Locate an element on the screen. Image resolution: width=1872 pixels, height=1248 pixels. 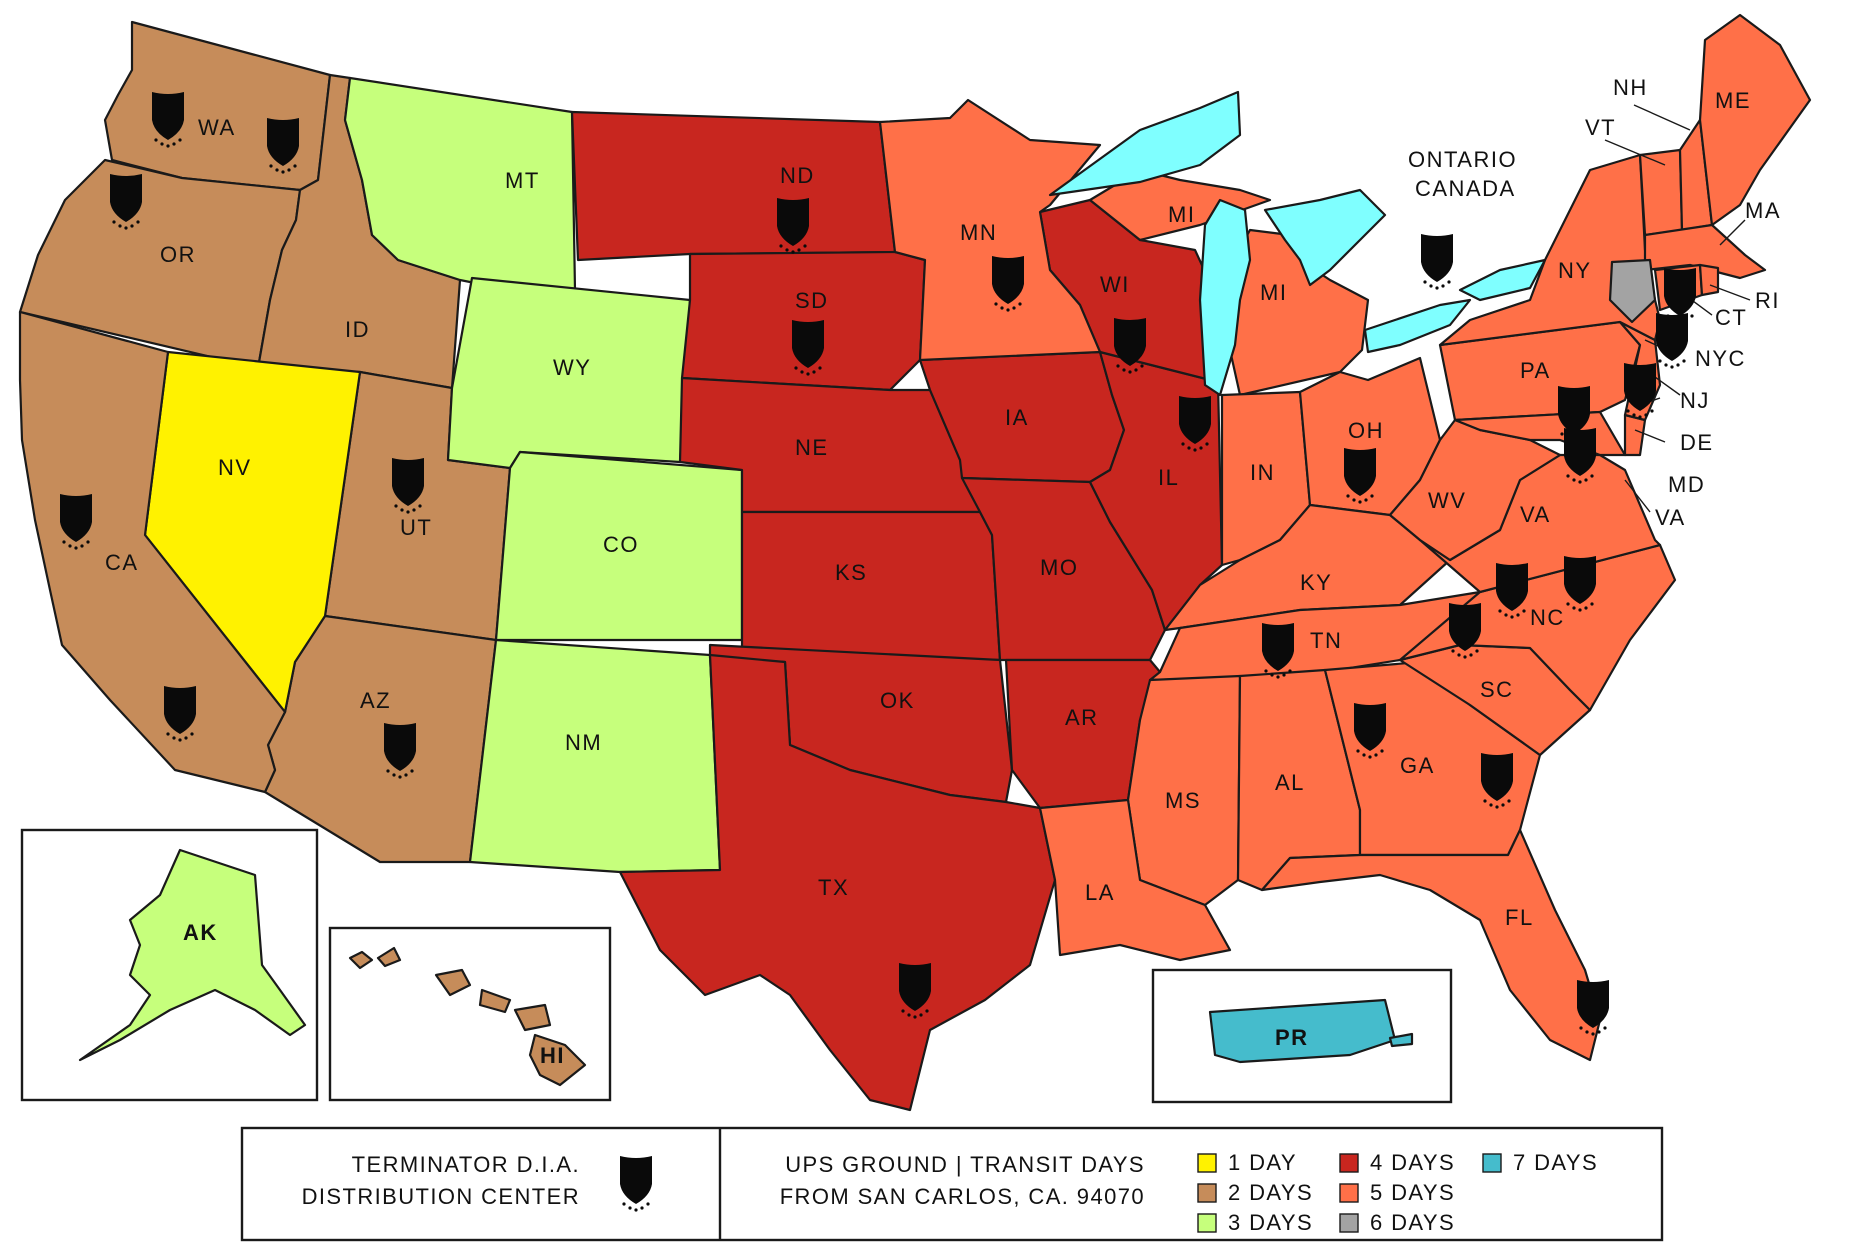
state-pr is located at coordinates (1302, 1031).